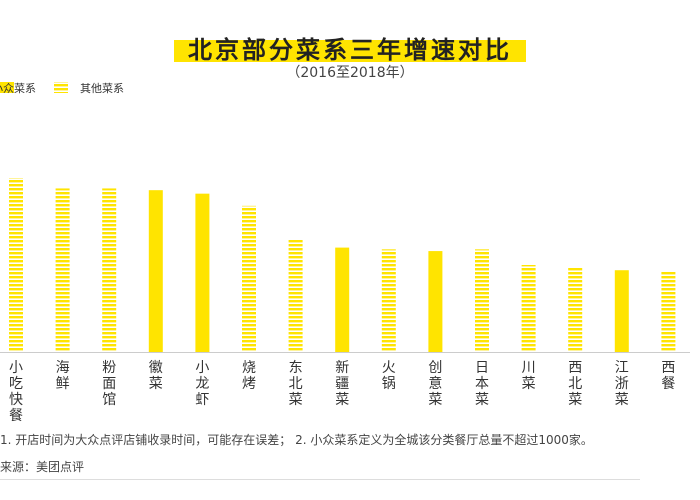  What do you see at coordinates (249, 376) in the screenshot?
I see `category-label-5: 烧烤` at bounding box center [249, 376].